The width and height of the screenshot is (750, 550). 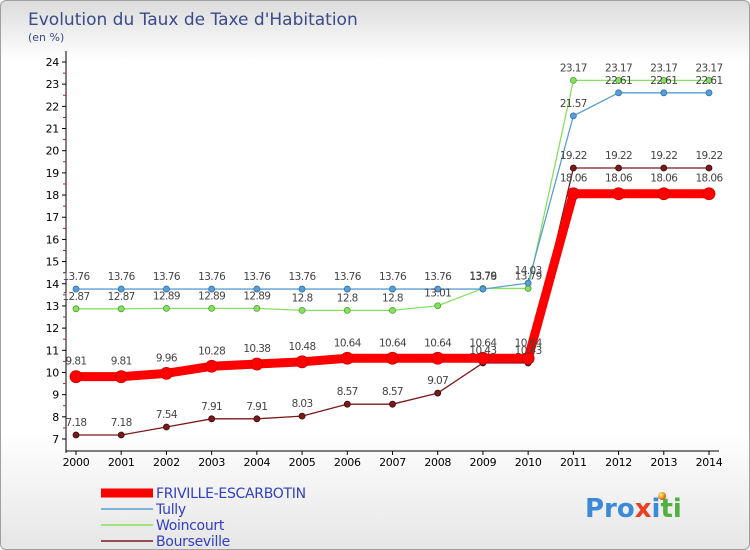 I want to click on logo-letters-ti: ti, so click(x=670, y=509).